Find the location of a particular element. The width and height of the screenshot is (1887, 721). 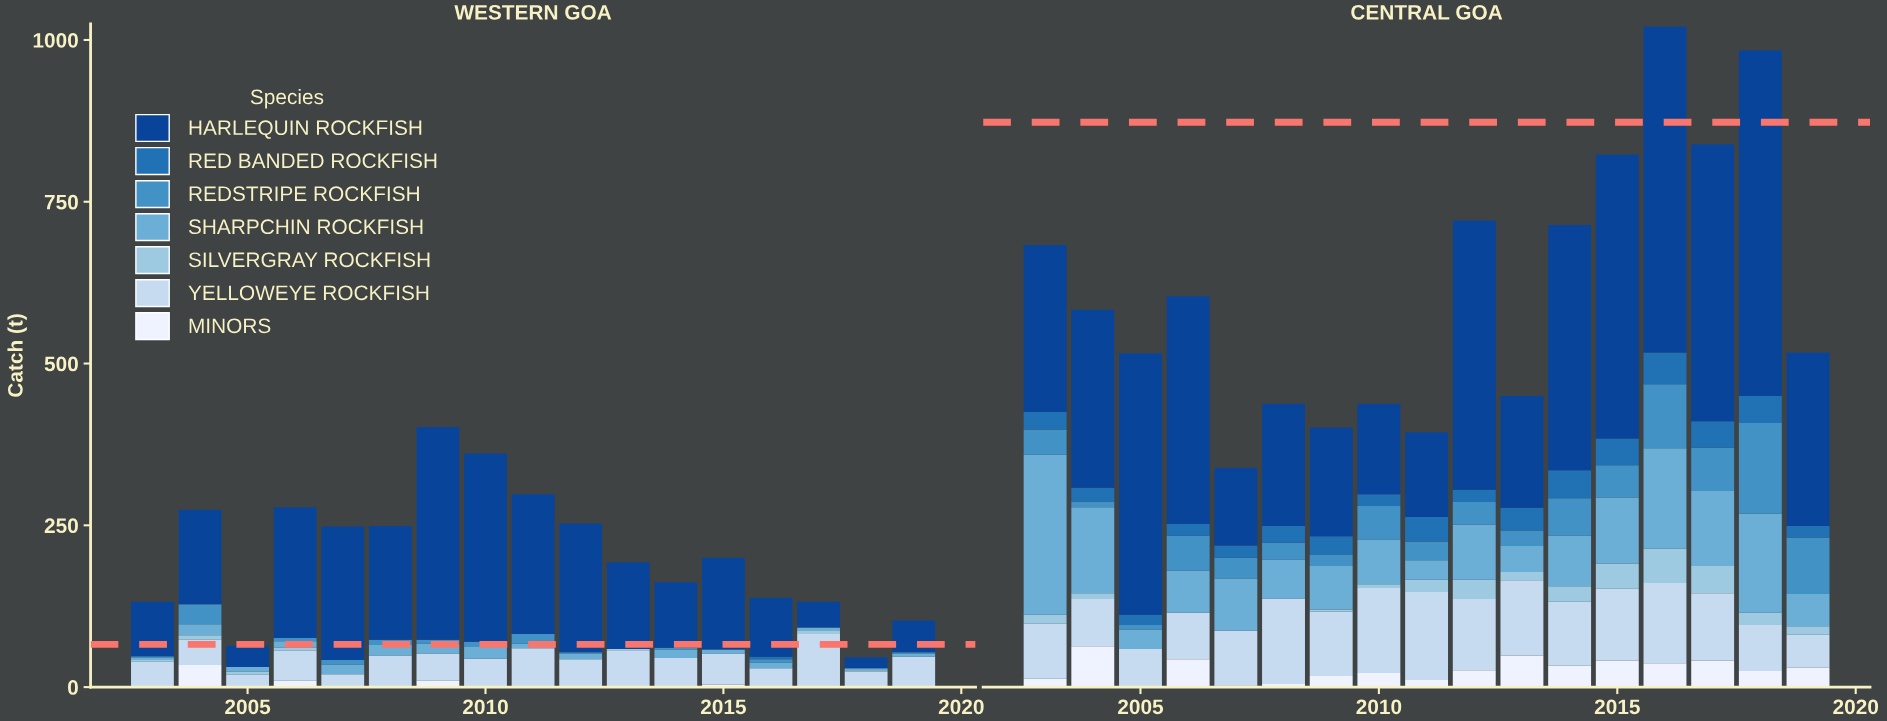

chart-title: WESTERN GOA is located at coordinates (533, 12).